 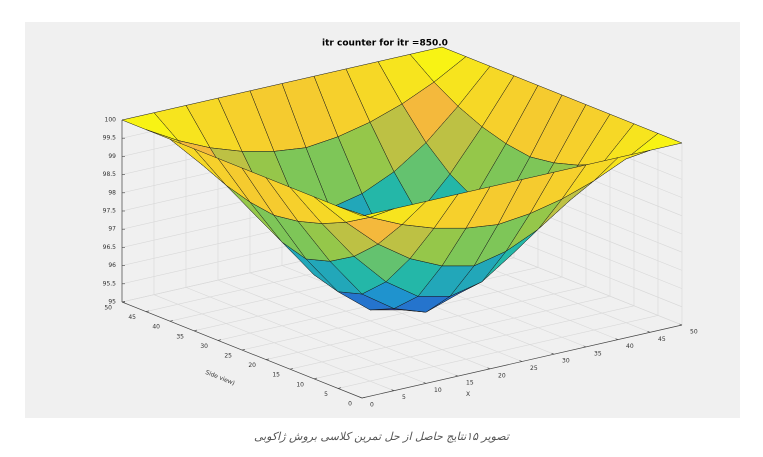 I want to click on z-tick-label: 97, so click(x=112, y=229).